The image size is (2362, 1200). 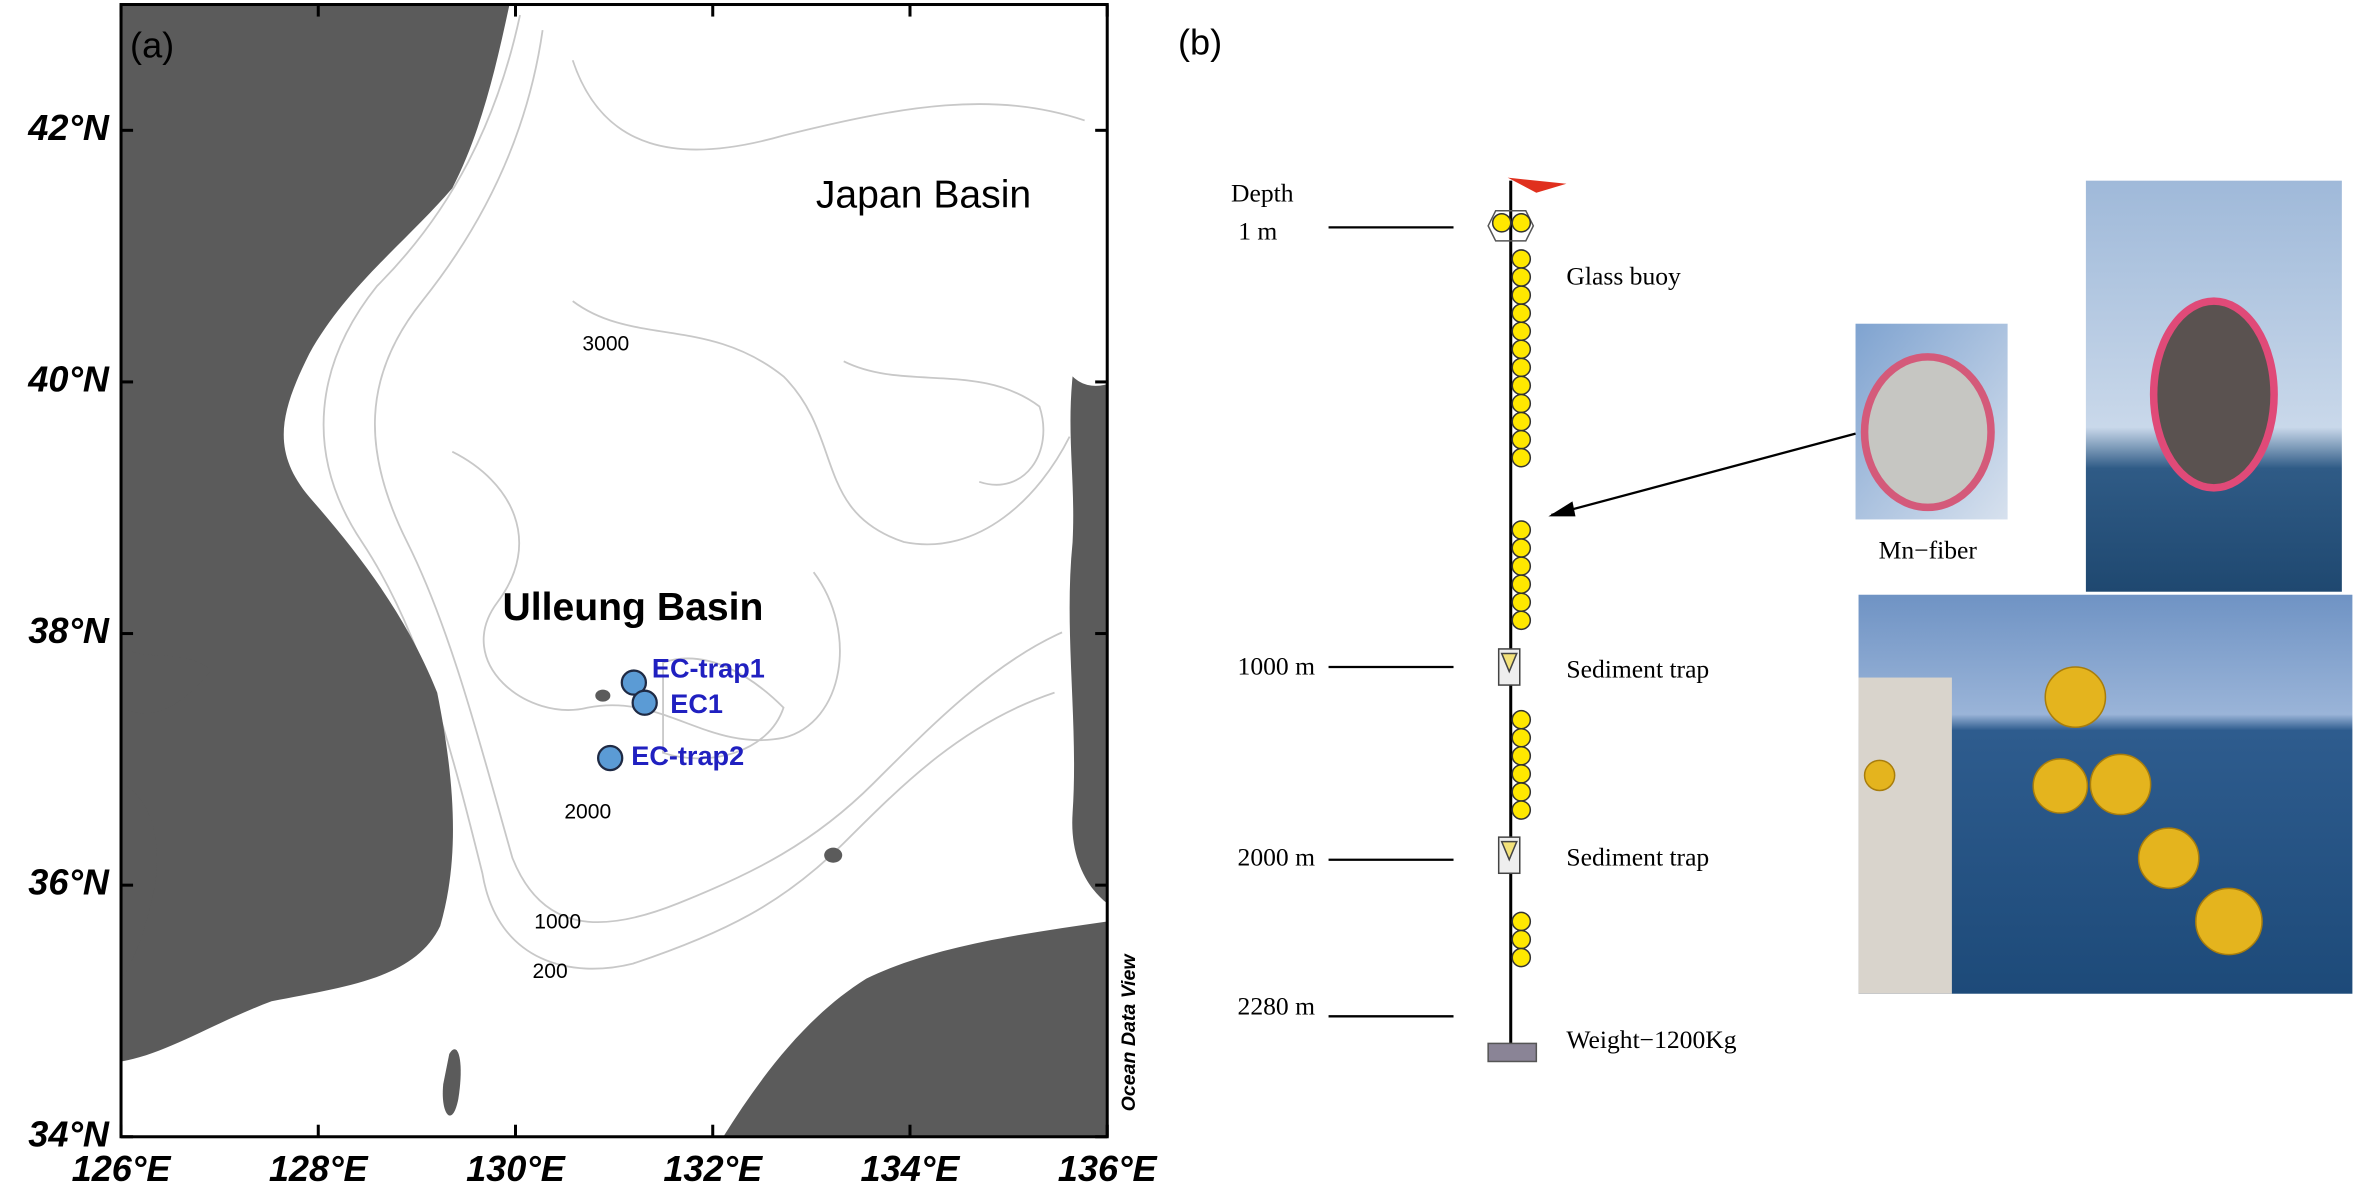 I want to click on component-label: Glass buoy, so click(x=1623, y=275).